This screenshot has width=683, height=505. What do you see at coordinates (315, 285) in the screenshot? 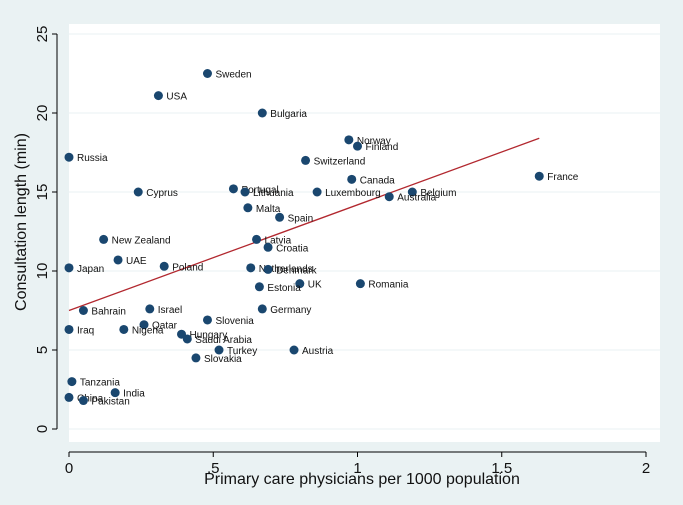
I see `data-point-label: UK` at bounding box center [315, 285].